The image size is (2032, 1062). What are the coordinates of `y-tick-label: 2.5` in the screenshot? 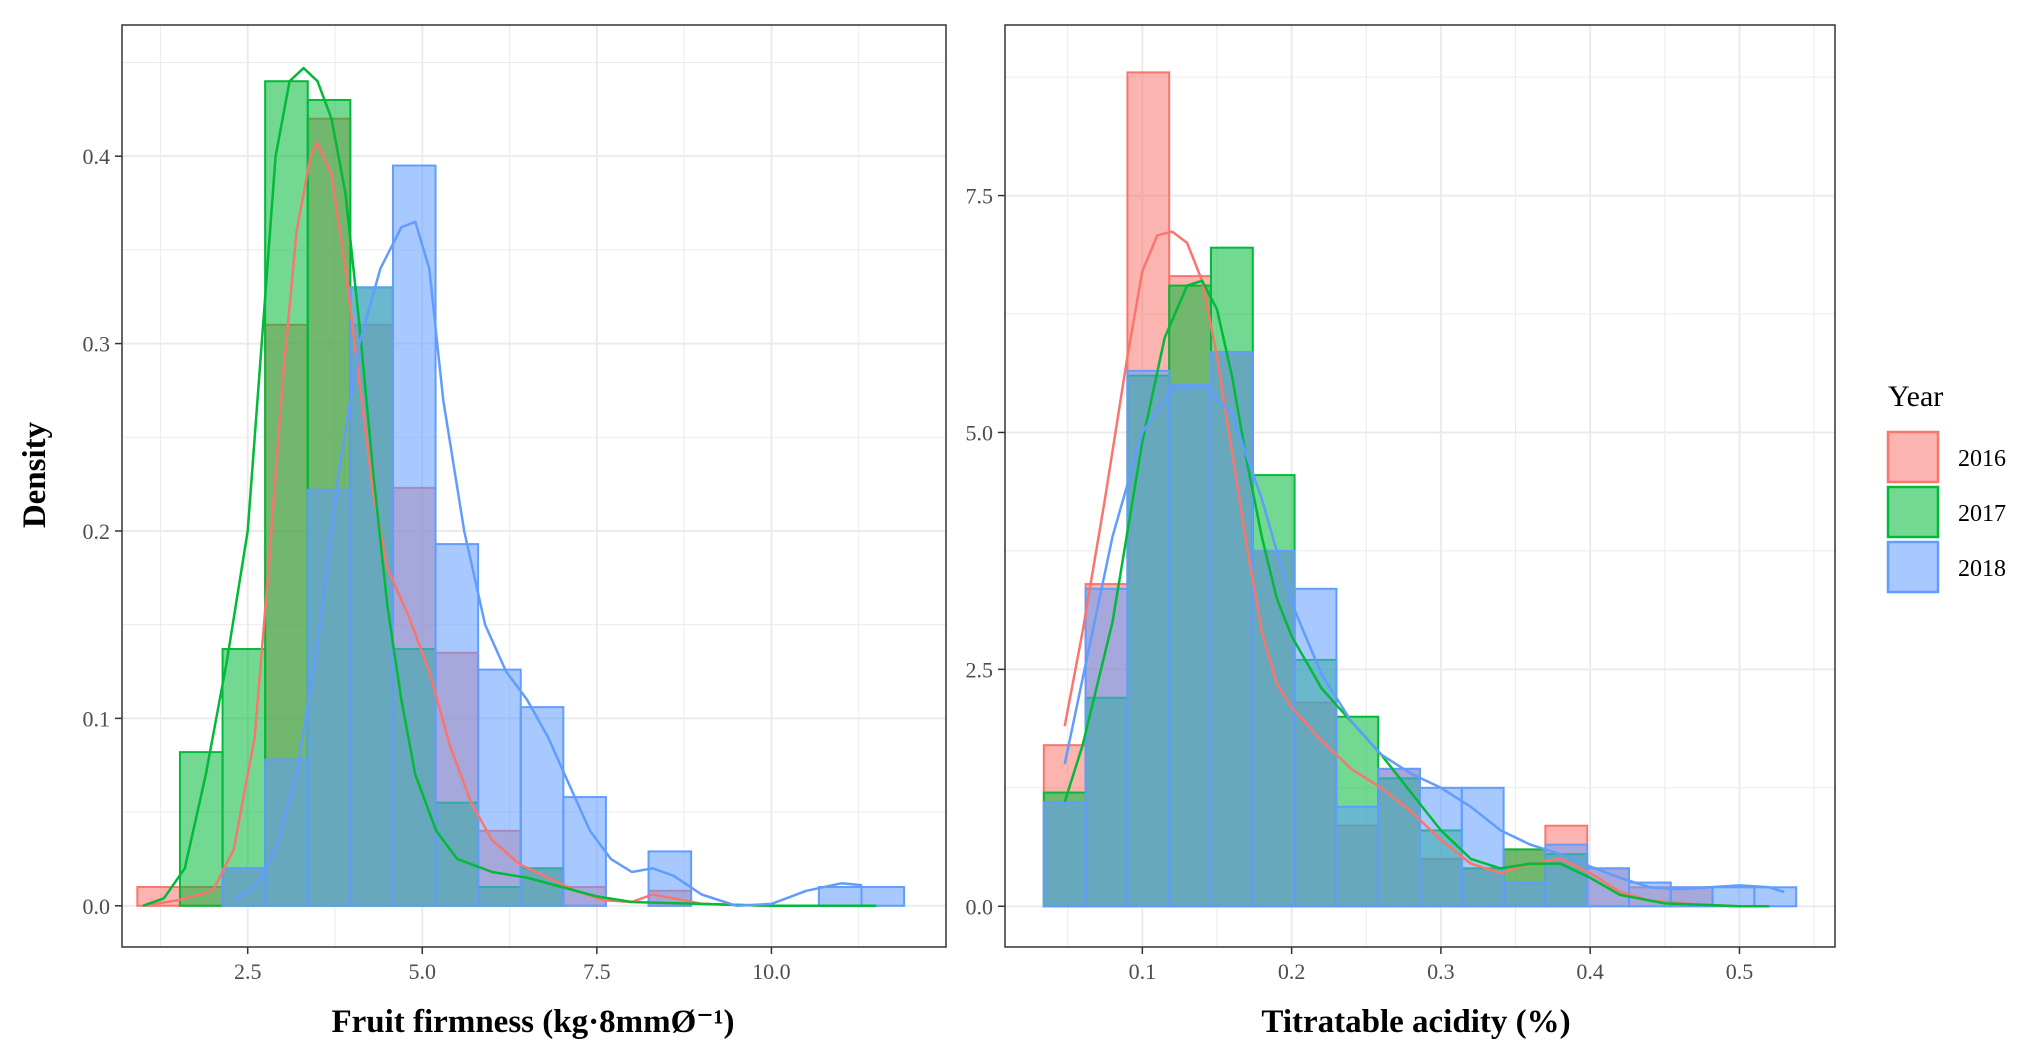 It's located at (980, 669).